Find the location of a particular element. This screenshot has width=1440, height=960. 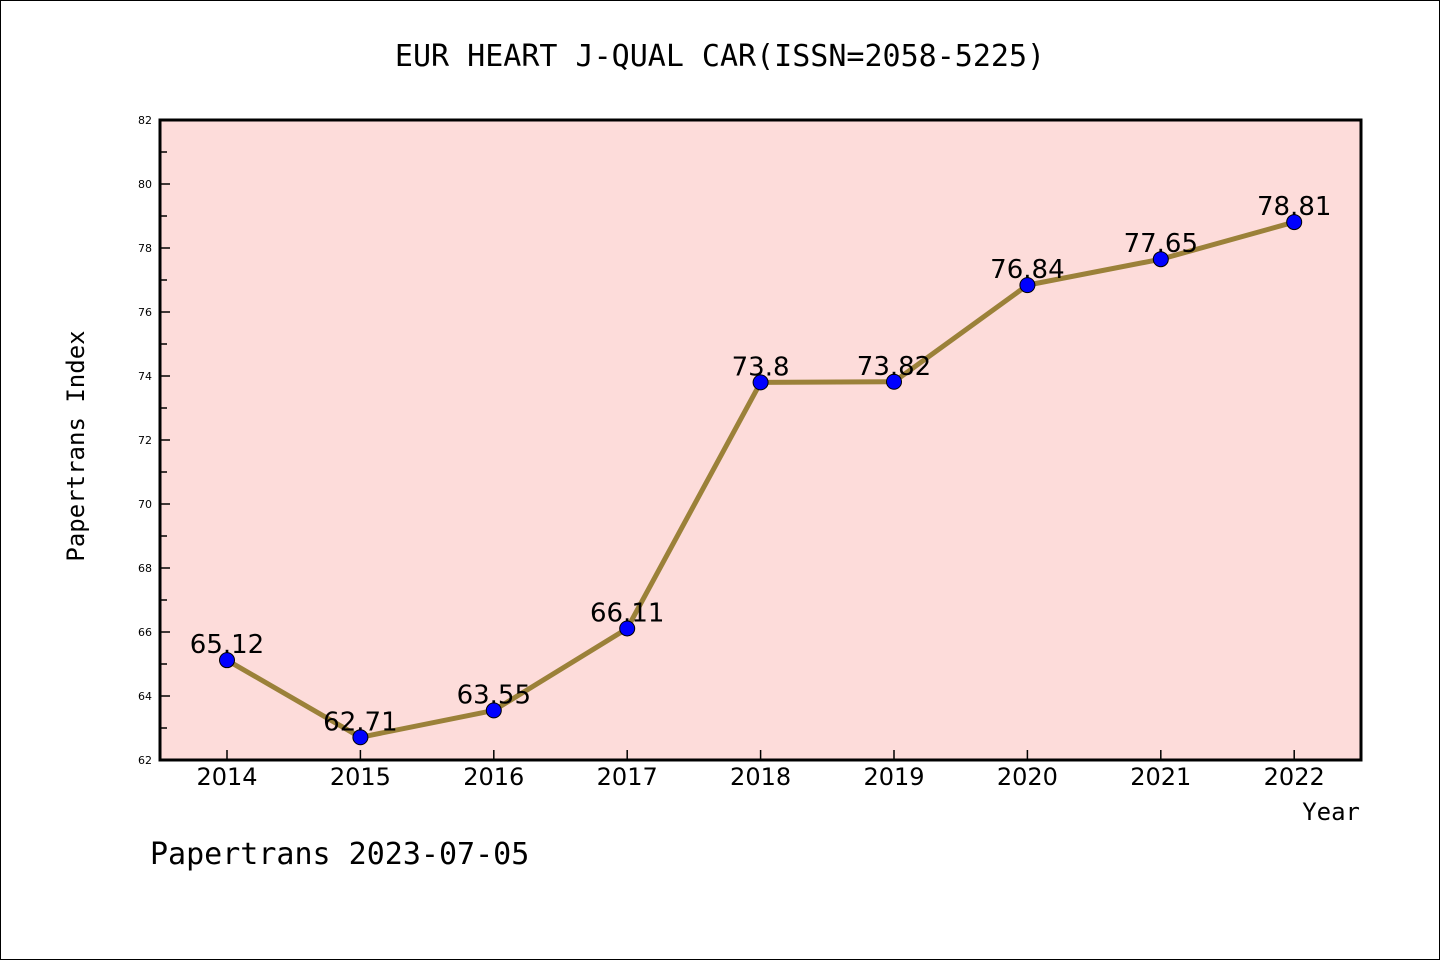

x-axis-label: Year is located at coordinates (1331, 812).